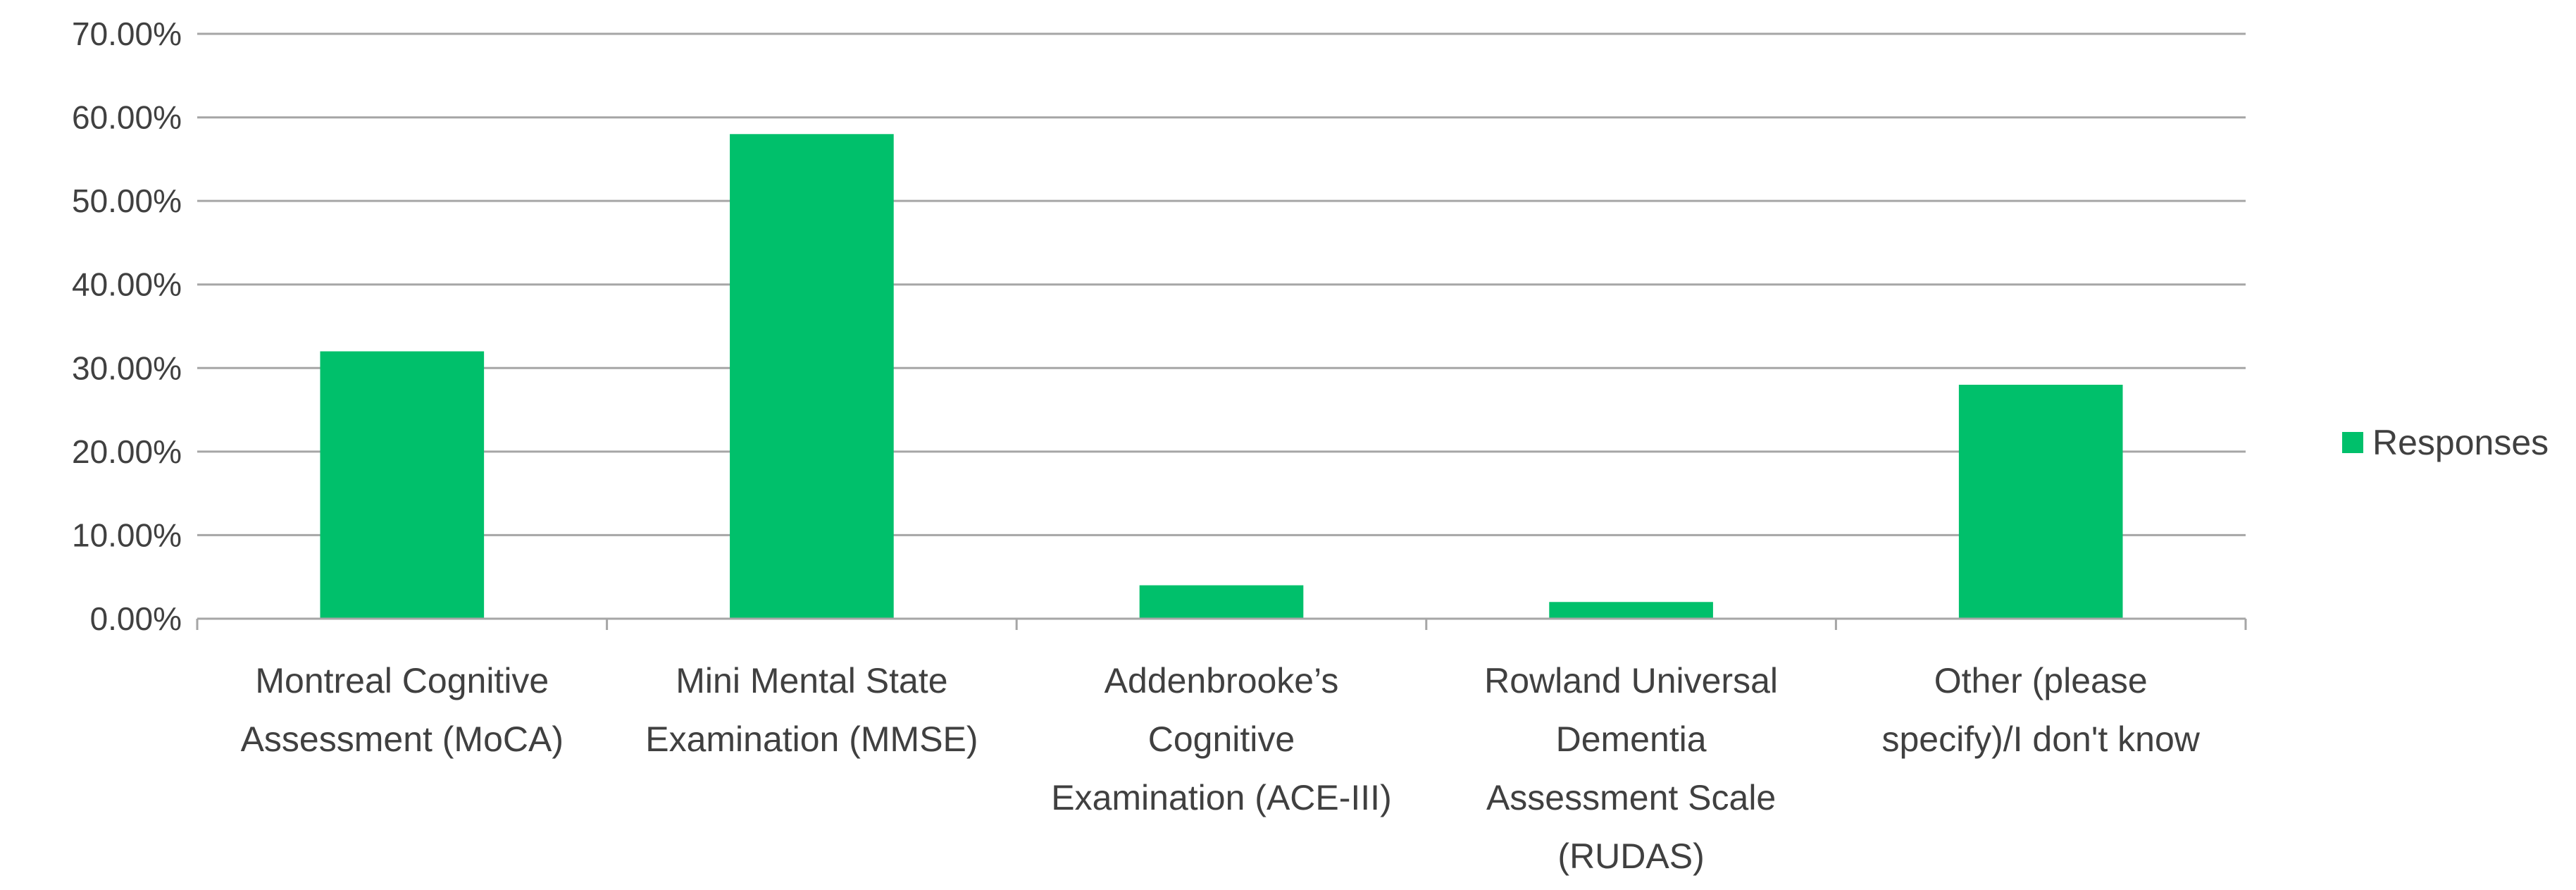  I want to click on legend: Responses, so click(2445, 442).